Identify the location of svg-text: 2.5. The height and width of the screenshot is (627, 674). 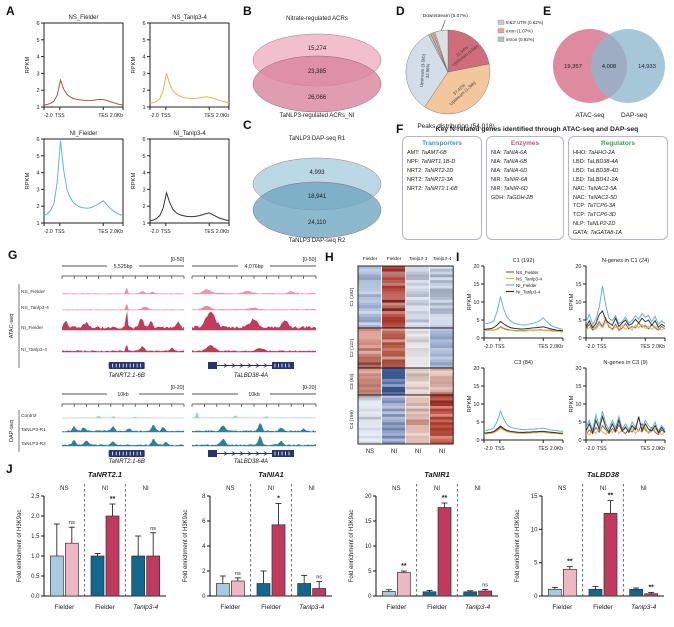
(35, 497).